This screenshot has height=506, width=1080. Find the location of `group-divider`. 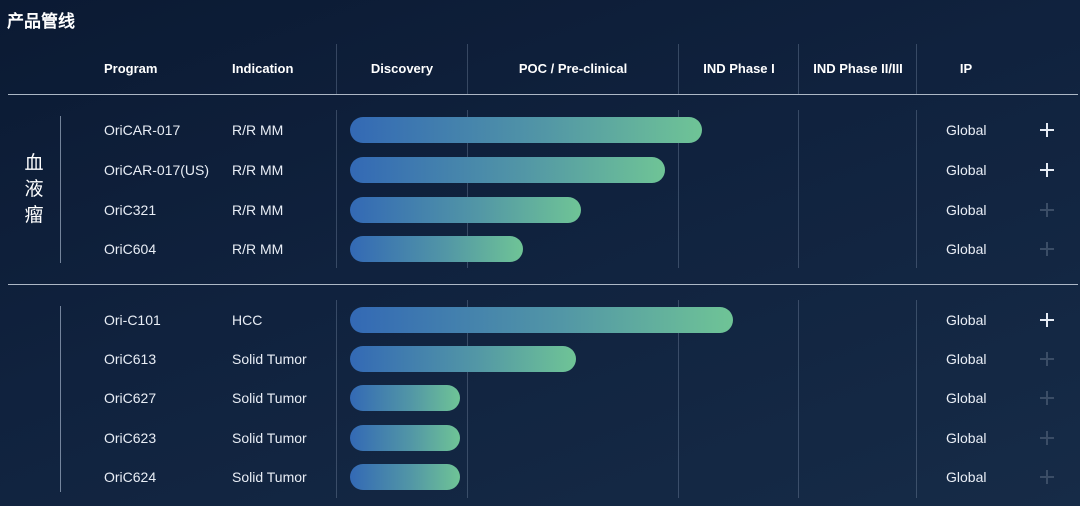

group-divider is located at coordinates (543, 284).